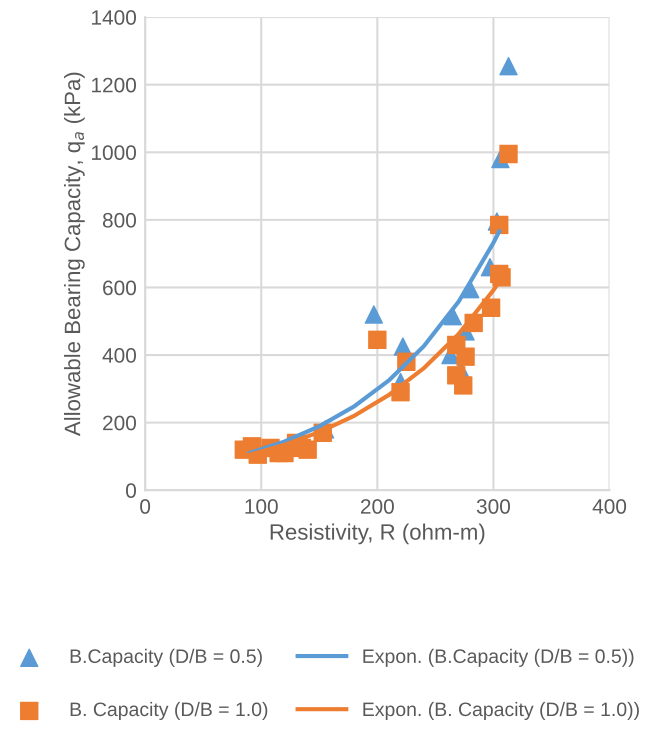 Image resolution: width=645 pixels, height=745 pixels. Describe the element at coordinates (114, 85) in the screenshot. I see `y-tick-label: 1200` at that location.